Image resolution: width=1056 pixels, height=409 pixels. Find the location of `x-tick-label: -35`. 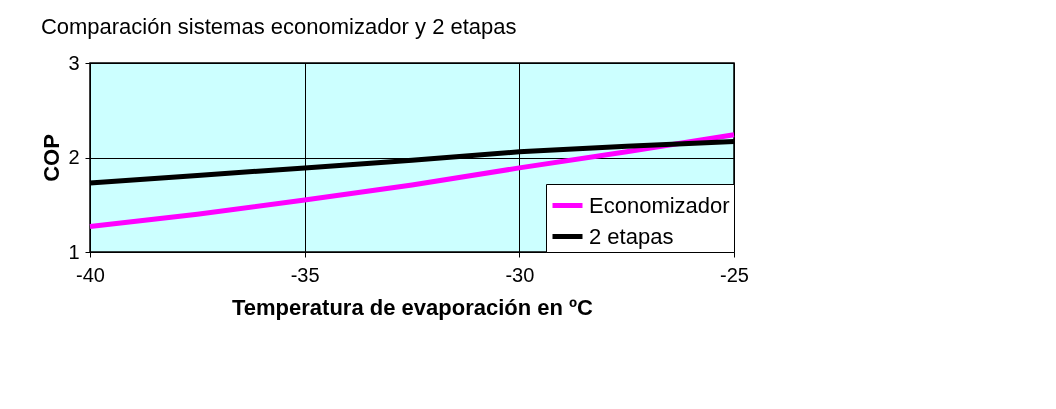

x-tick-label: -35 is located at coordinates (305, 274).